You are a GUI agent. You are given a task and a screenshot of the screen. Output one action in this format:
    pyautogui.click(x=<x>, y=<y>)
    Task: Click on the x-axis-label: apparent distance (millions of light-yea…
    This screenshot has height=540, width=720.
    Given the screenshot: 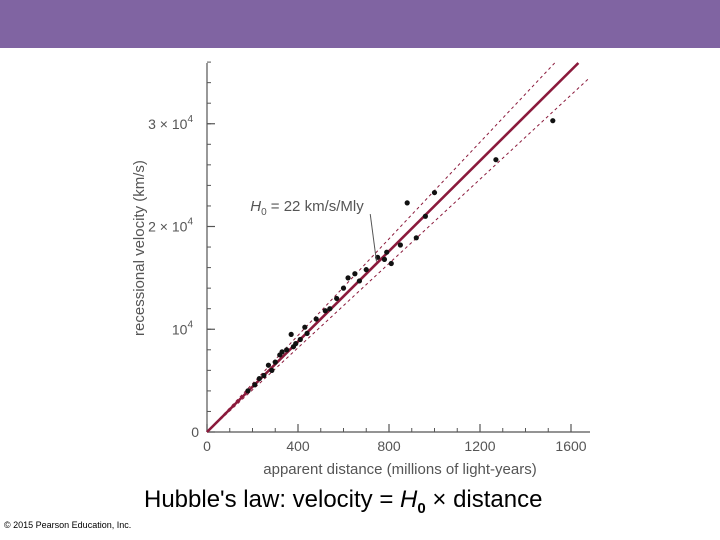 What is the action you would take?
    pyautogui.click(x=399, y=469)
    